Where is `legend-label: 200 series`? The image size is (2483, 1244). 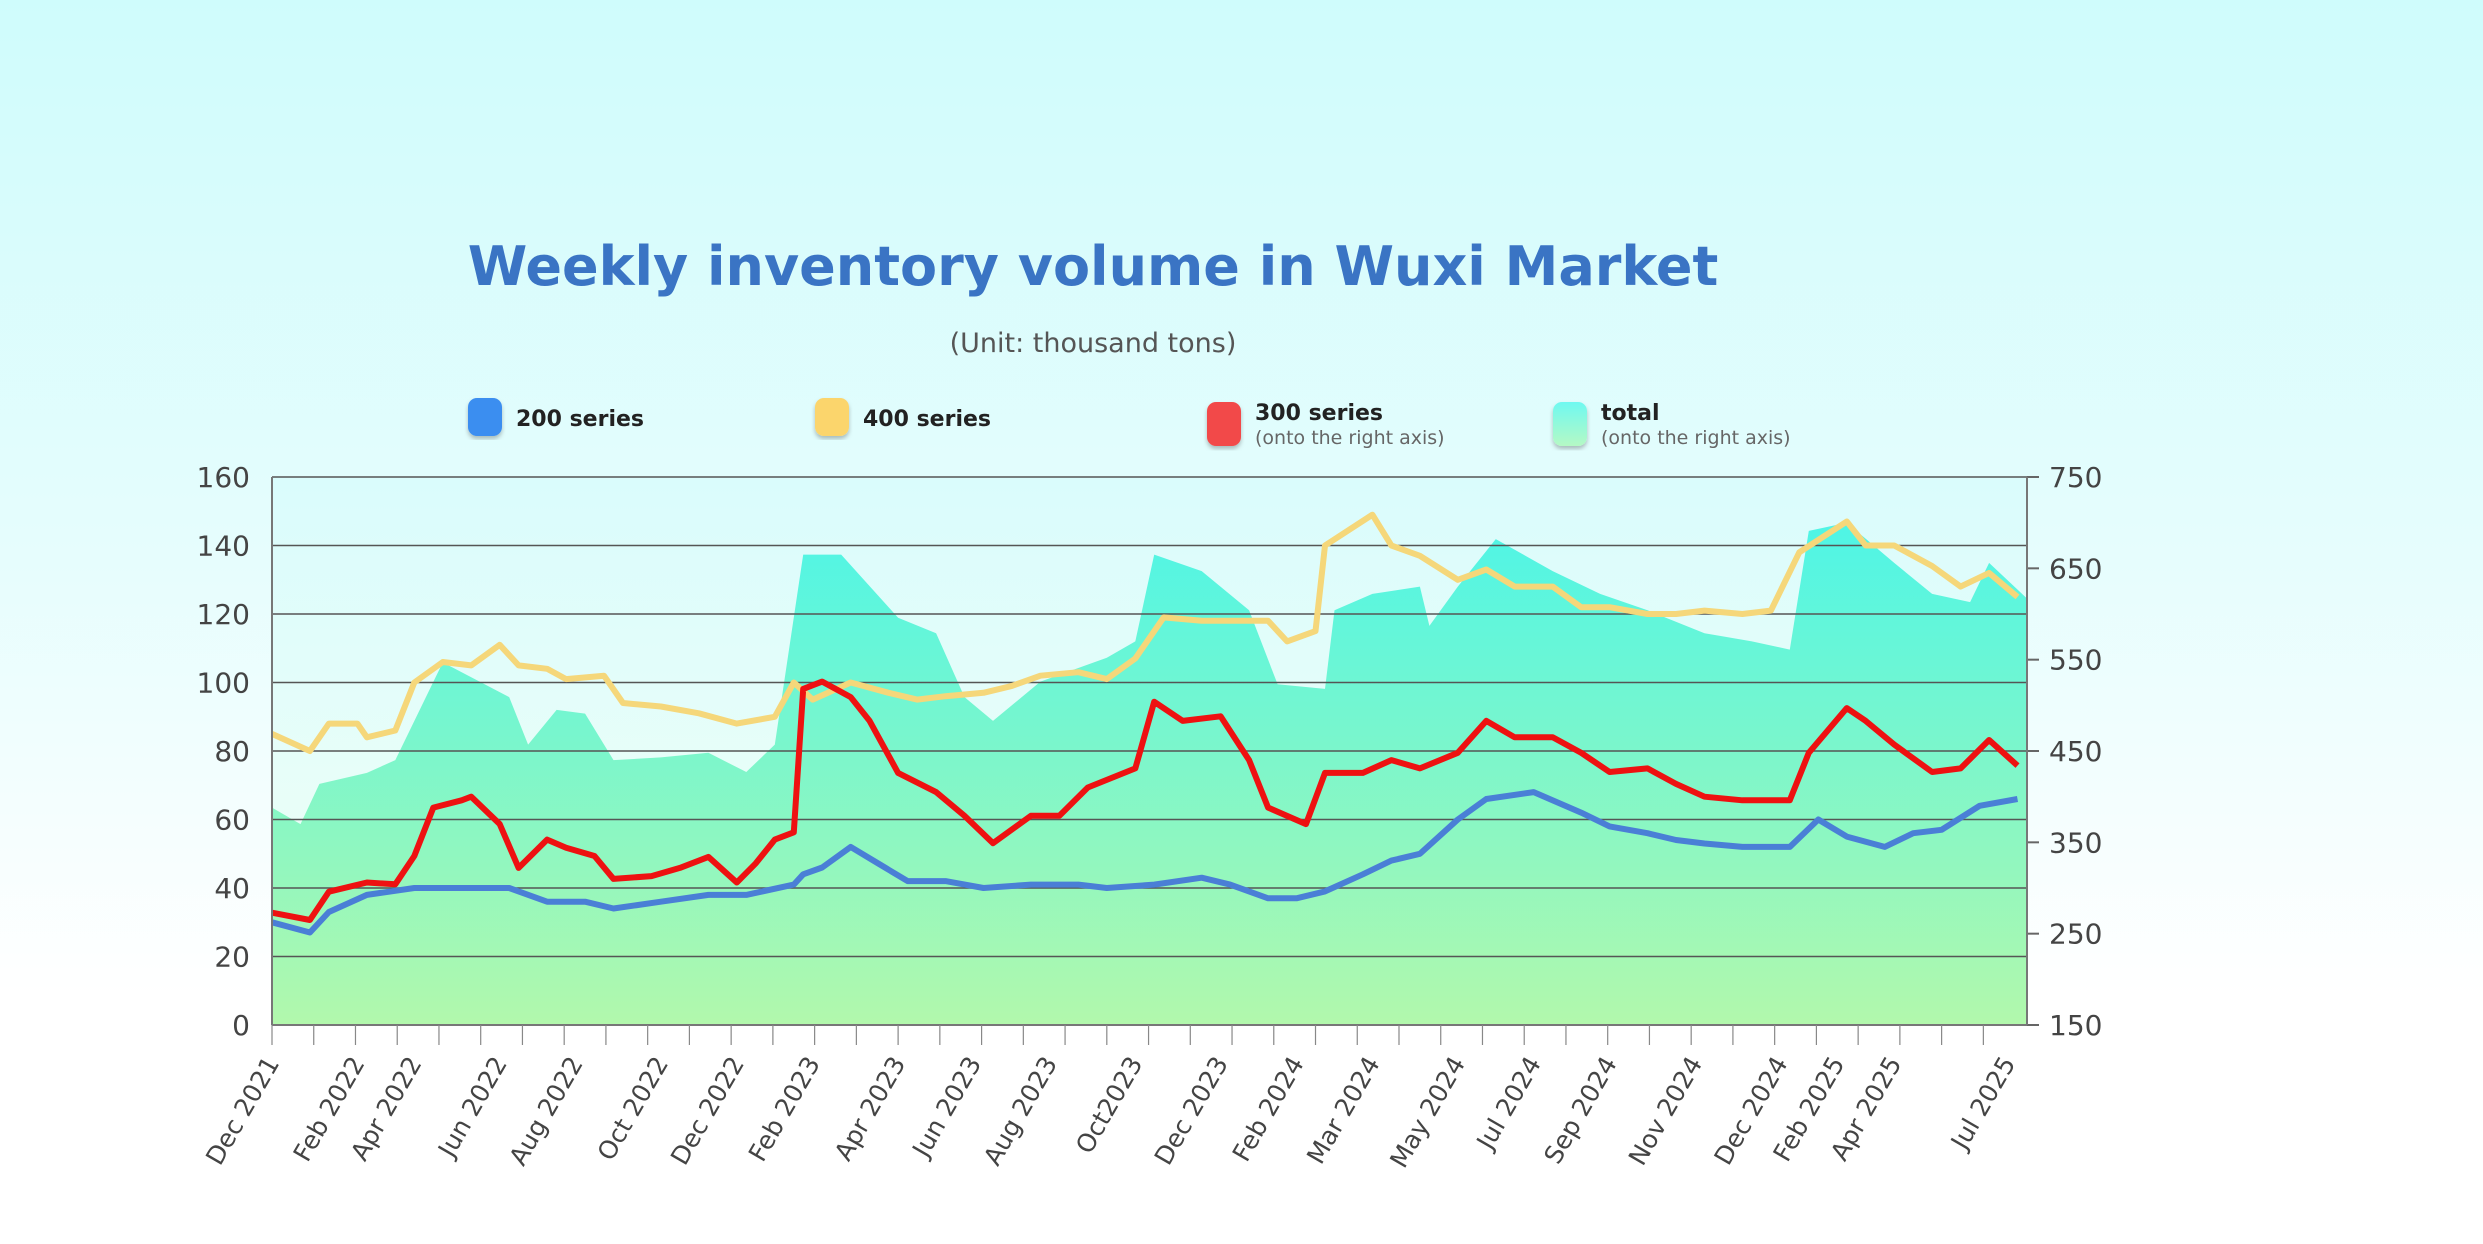 legend-label: 200 series is located at coordinates (580, 419).